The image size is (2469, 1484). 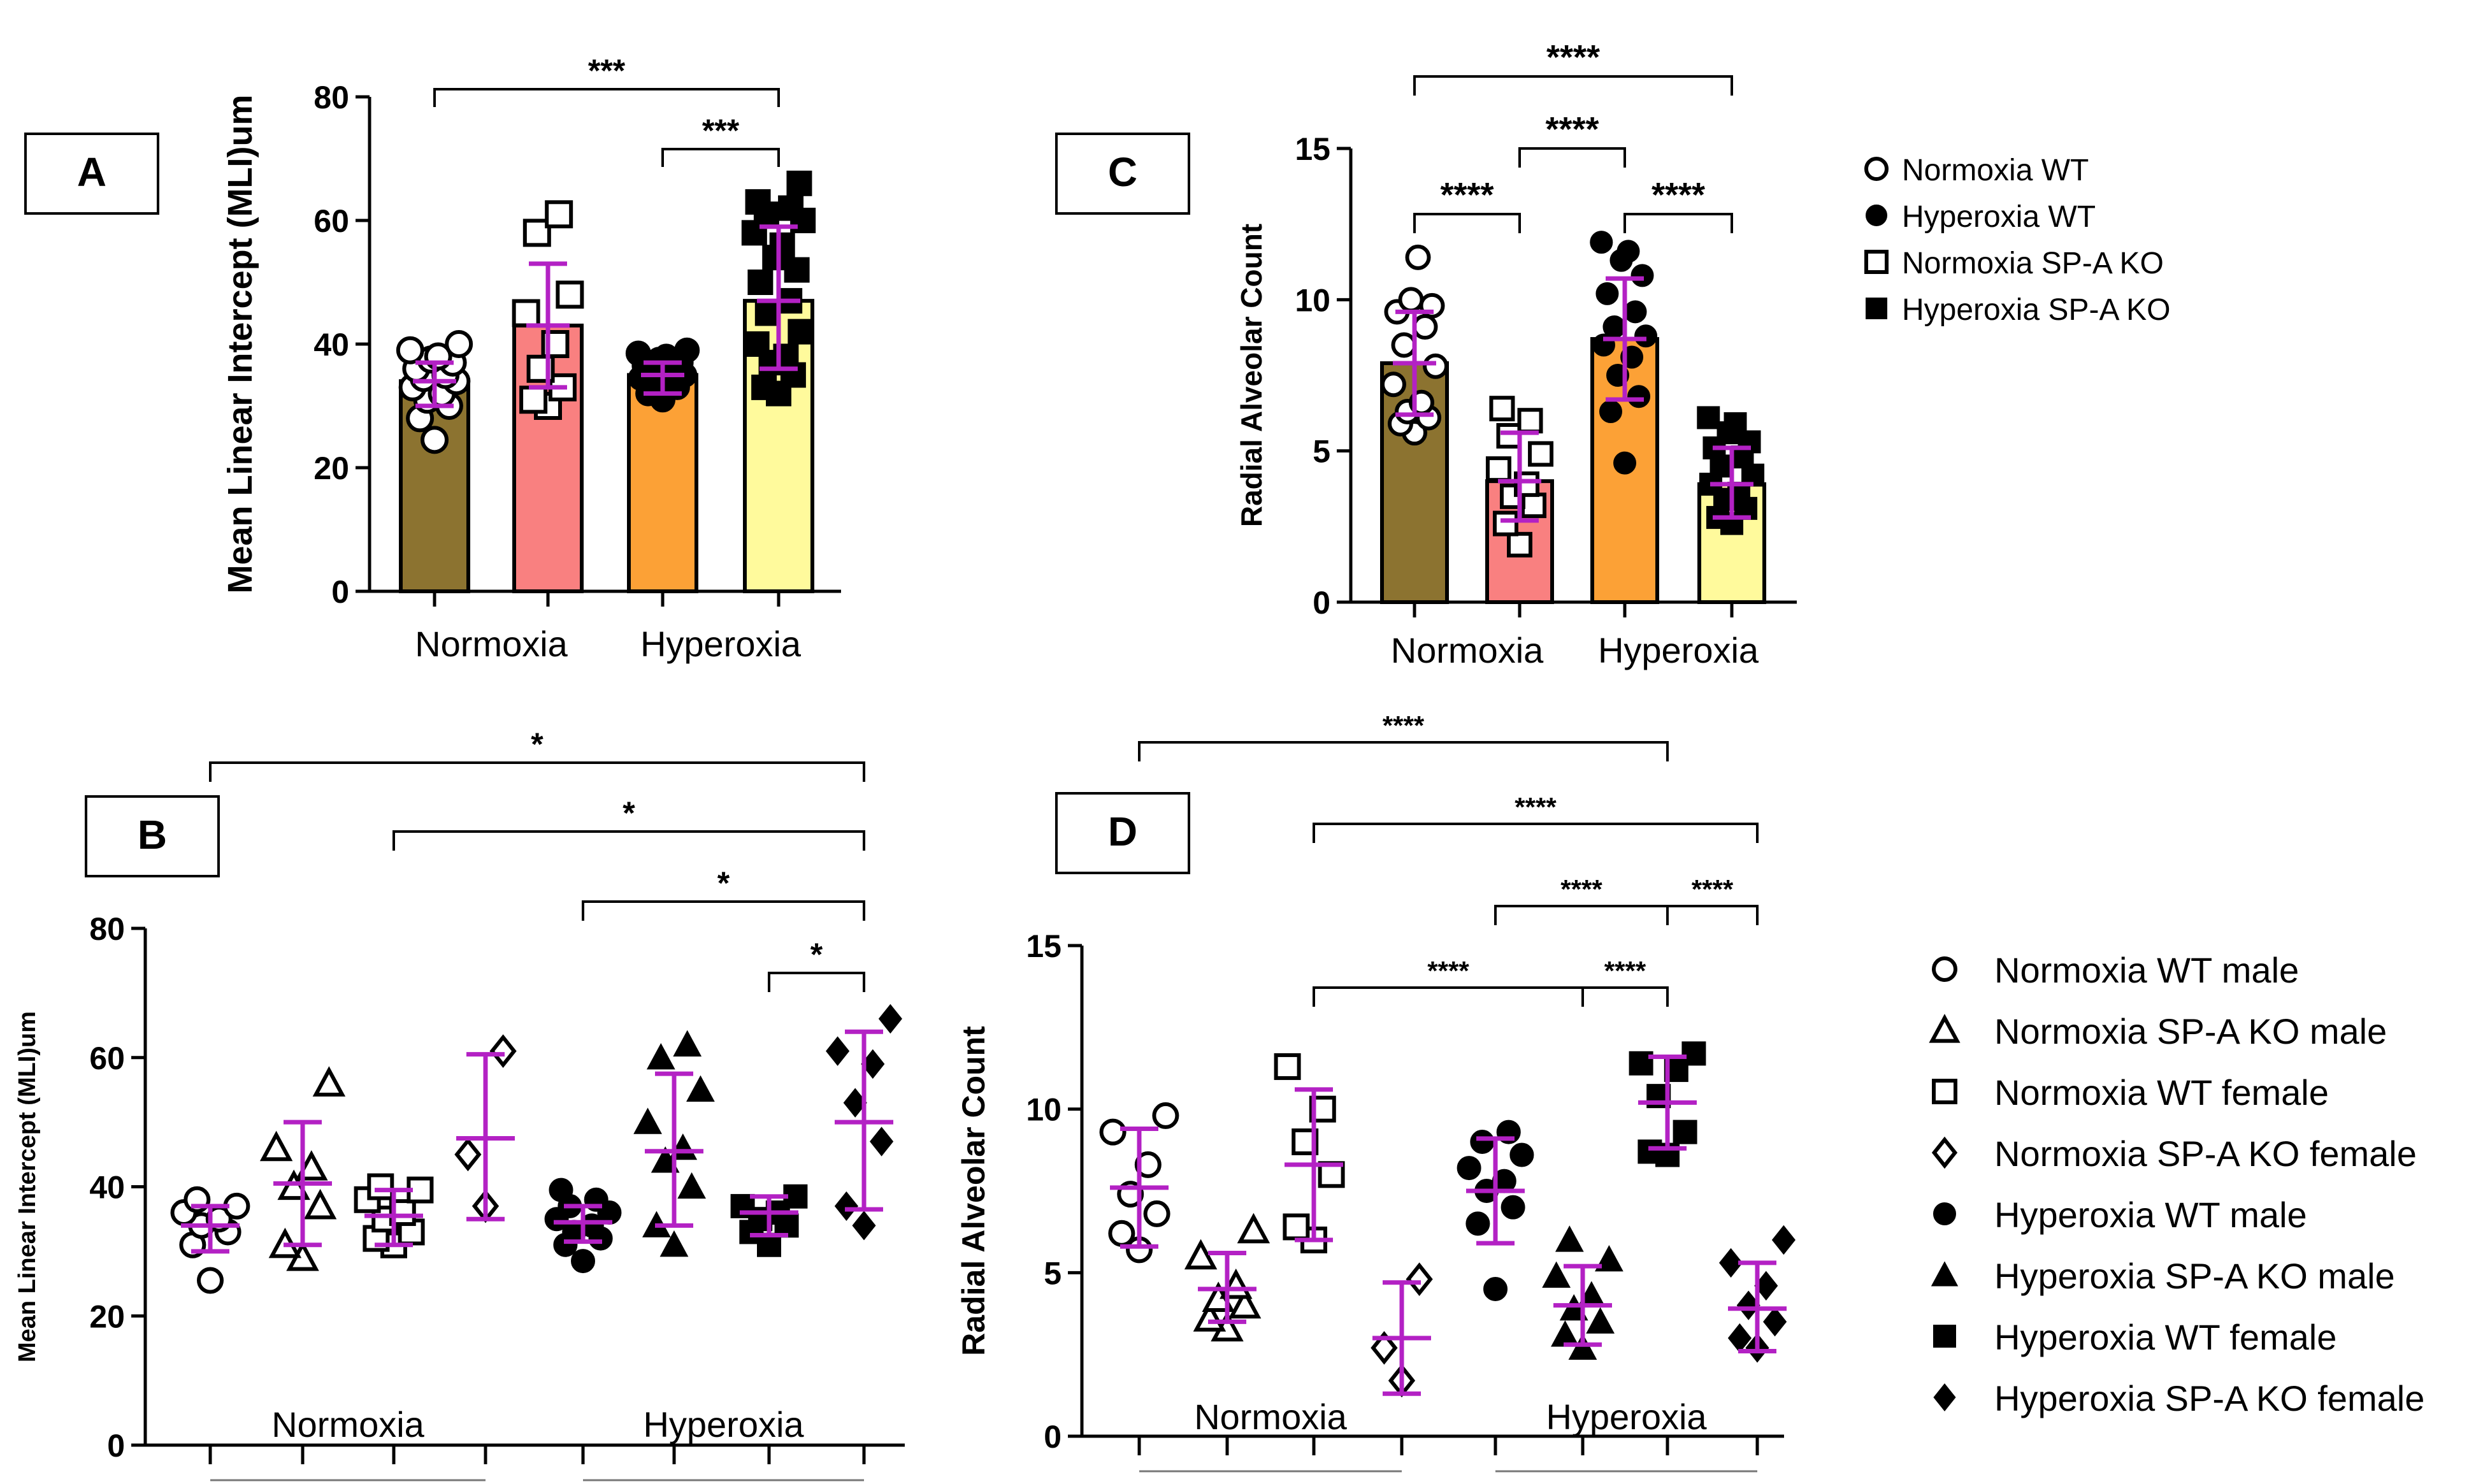 What do you see at coordinates (607, 71) in the screenshot?
I see `significance-label: ***` at bounding box center [607, 71].